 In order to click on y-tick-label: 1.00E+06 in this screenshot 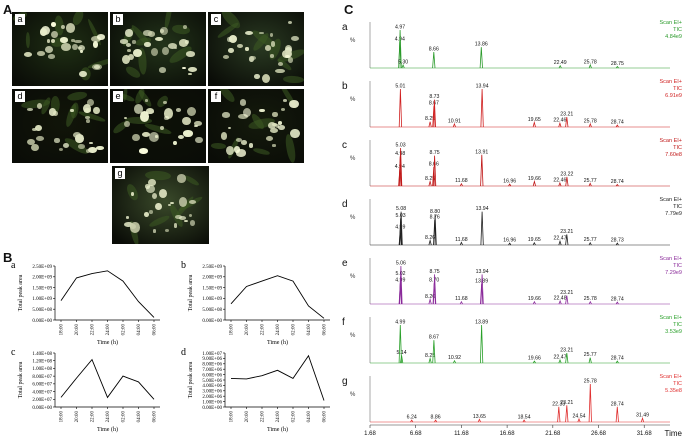, I will do `click(212, 402)`.